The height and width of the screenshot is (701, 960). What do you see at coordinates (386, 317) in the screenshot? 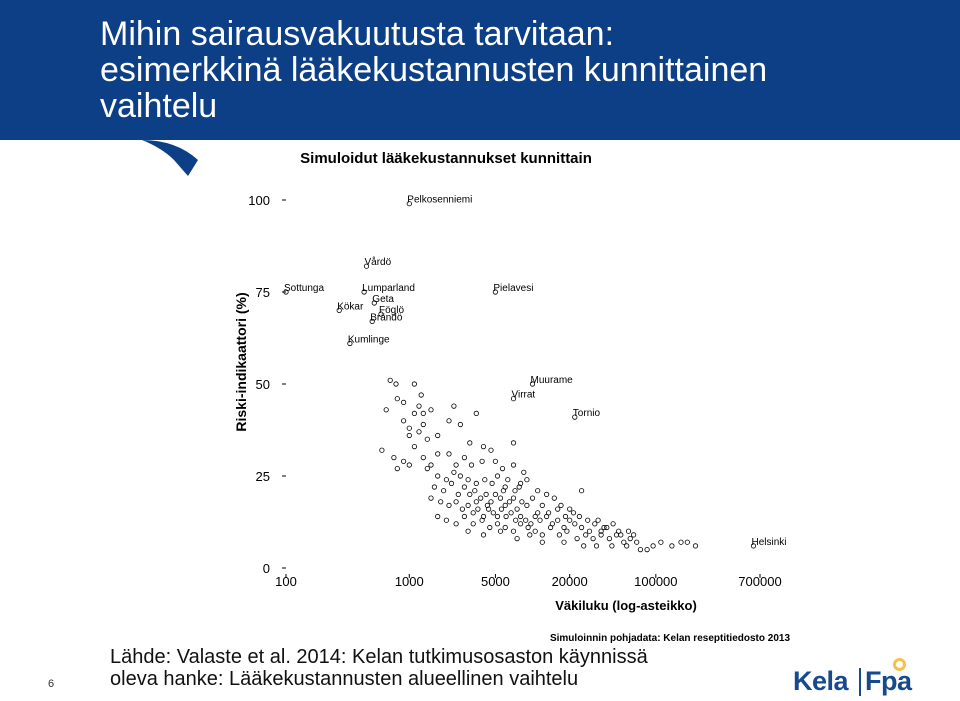
I see `point-label: Brändö` at bounding box center [386, 317].